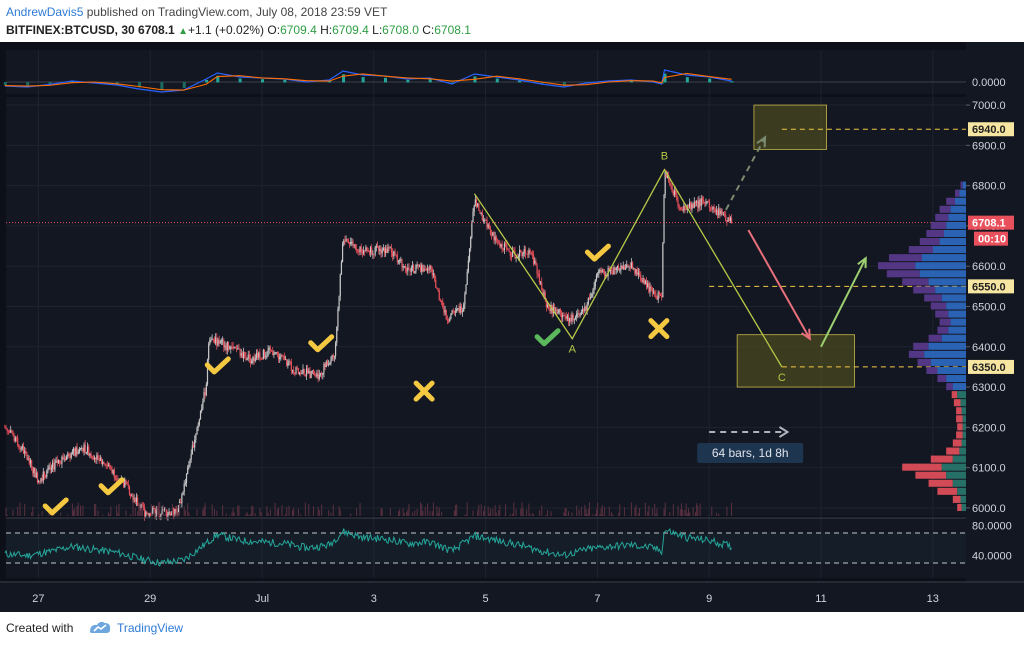  What do you see at coordinates (512, 628) in the screenshot?
I see `footer: Created with TradingView` at bounding box center [512, 628].